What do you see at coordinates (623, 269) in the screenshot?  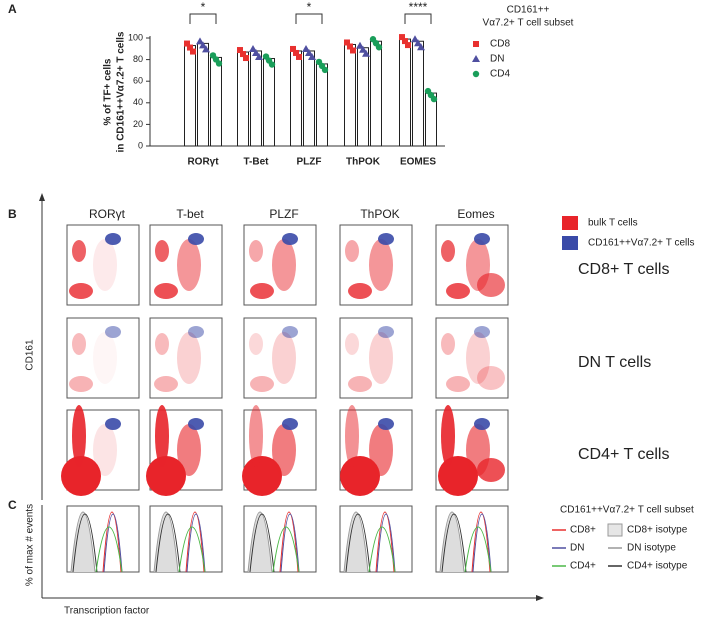 I see `row-label: CD8+ T cells` at bounding box center [623, 269].